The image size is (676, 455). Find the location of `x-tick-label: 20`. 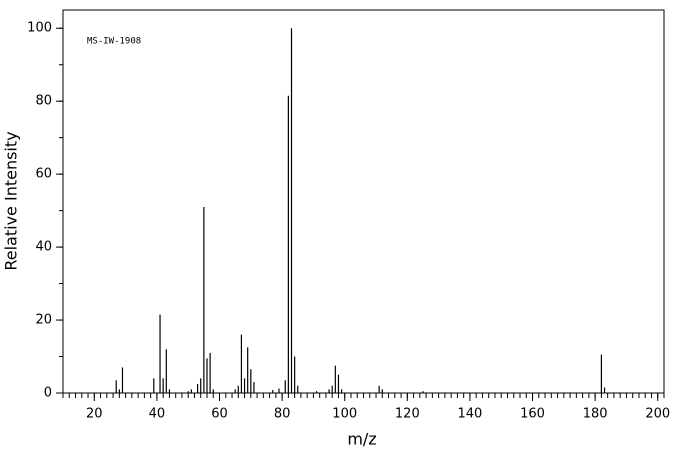

x-tick-label: 20 is located at coordinates (94, 414).